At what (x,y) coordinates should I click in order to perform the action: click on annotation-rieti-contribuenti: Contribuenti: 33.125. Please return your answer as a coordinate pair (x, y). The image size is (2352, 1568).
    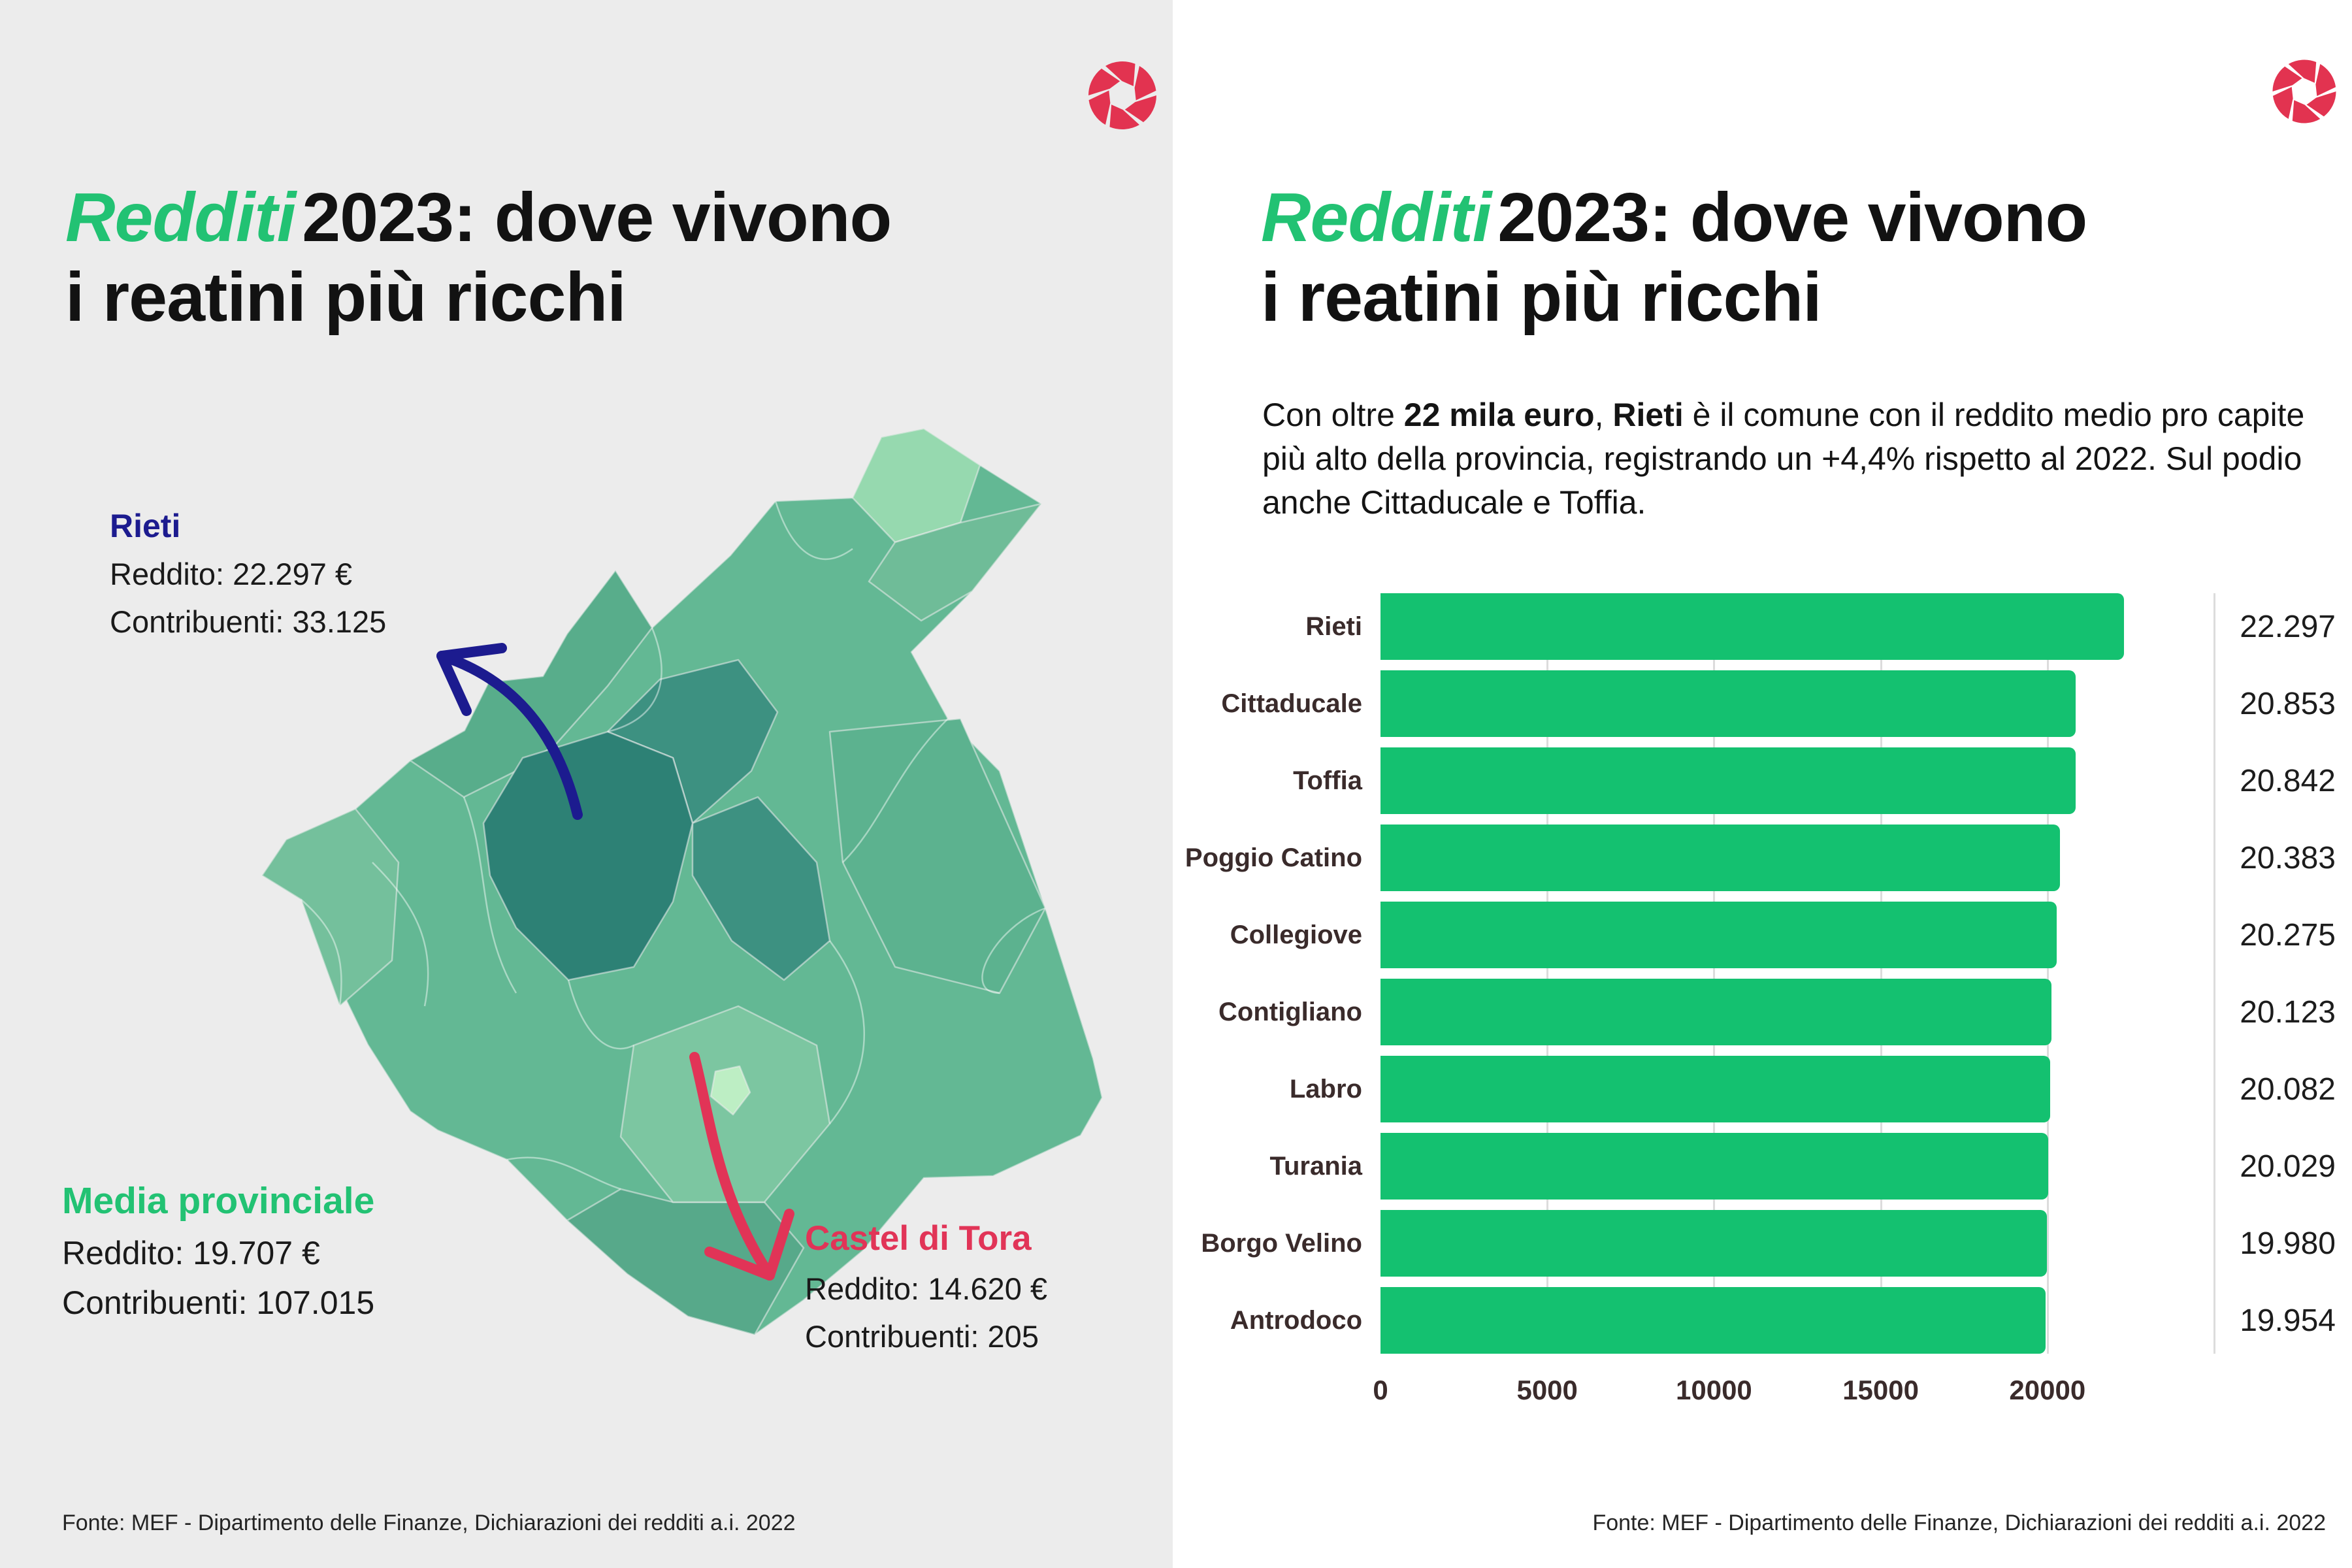
    Looking at the image, I should click on (248, 621).